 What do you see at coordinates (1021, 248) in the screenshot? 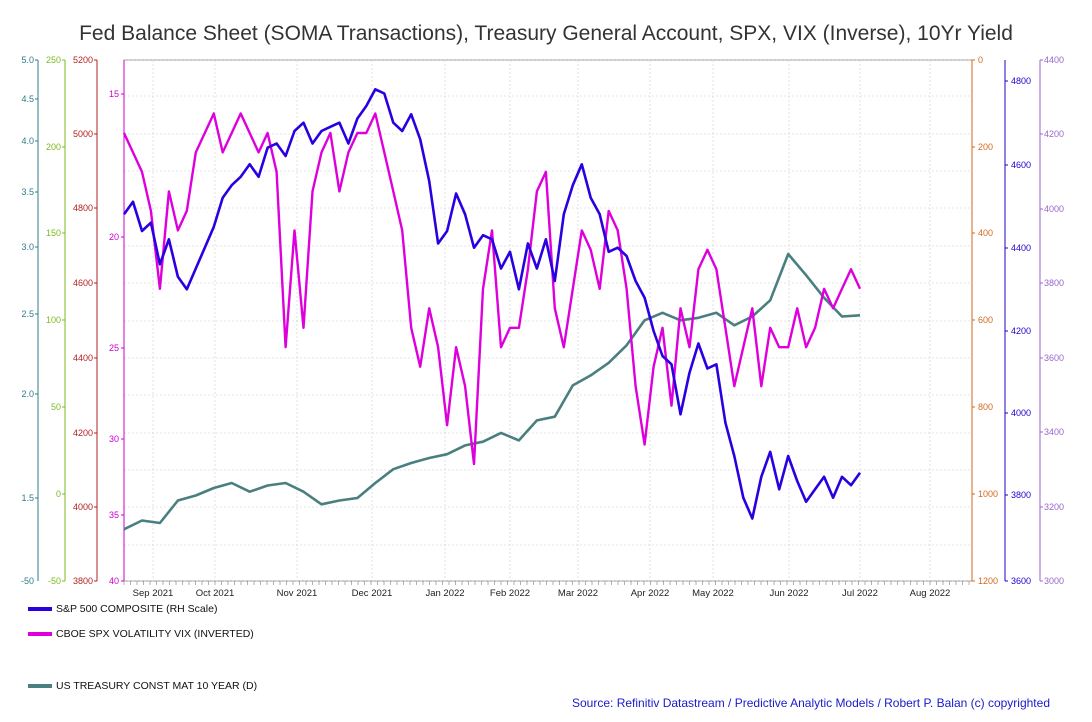
I see `axis-label-spx: 4400` at bounding box center [1021, 248].